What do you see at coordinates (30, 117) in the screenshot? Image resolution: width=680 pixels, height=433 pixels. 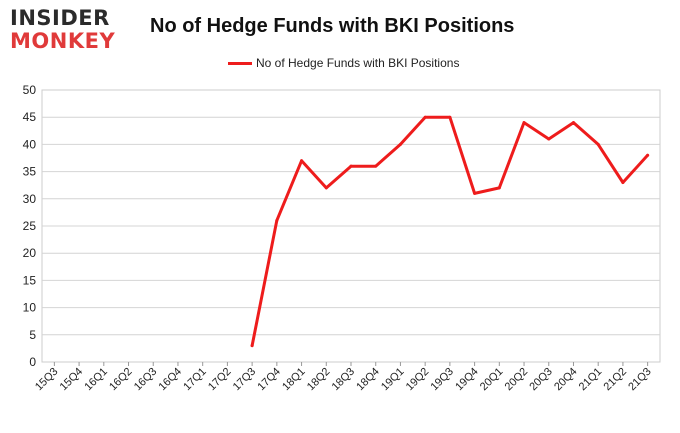 I see `y-tick-label: 45` at bounding box center [30, 117].